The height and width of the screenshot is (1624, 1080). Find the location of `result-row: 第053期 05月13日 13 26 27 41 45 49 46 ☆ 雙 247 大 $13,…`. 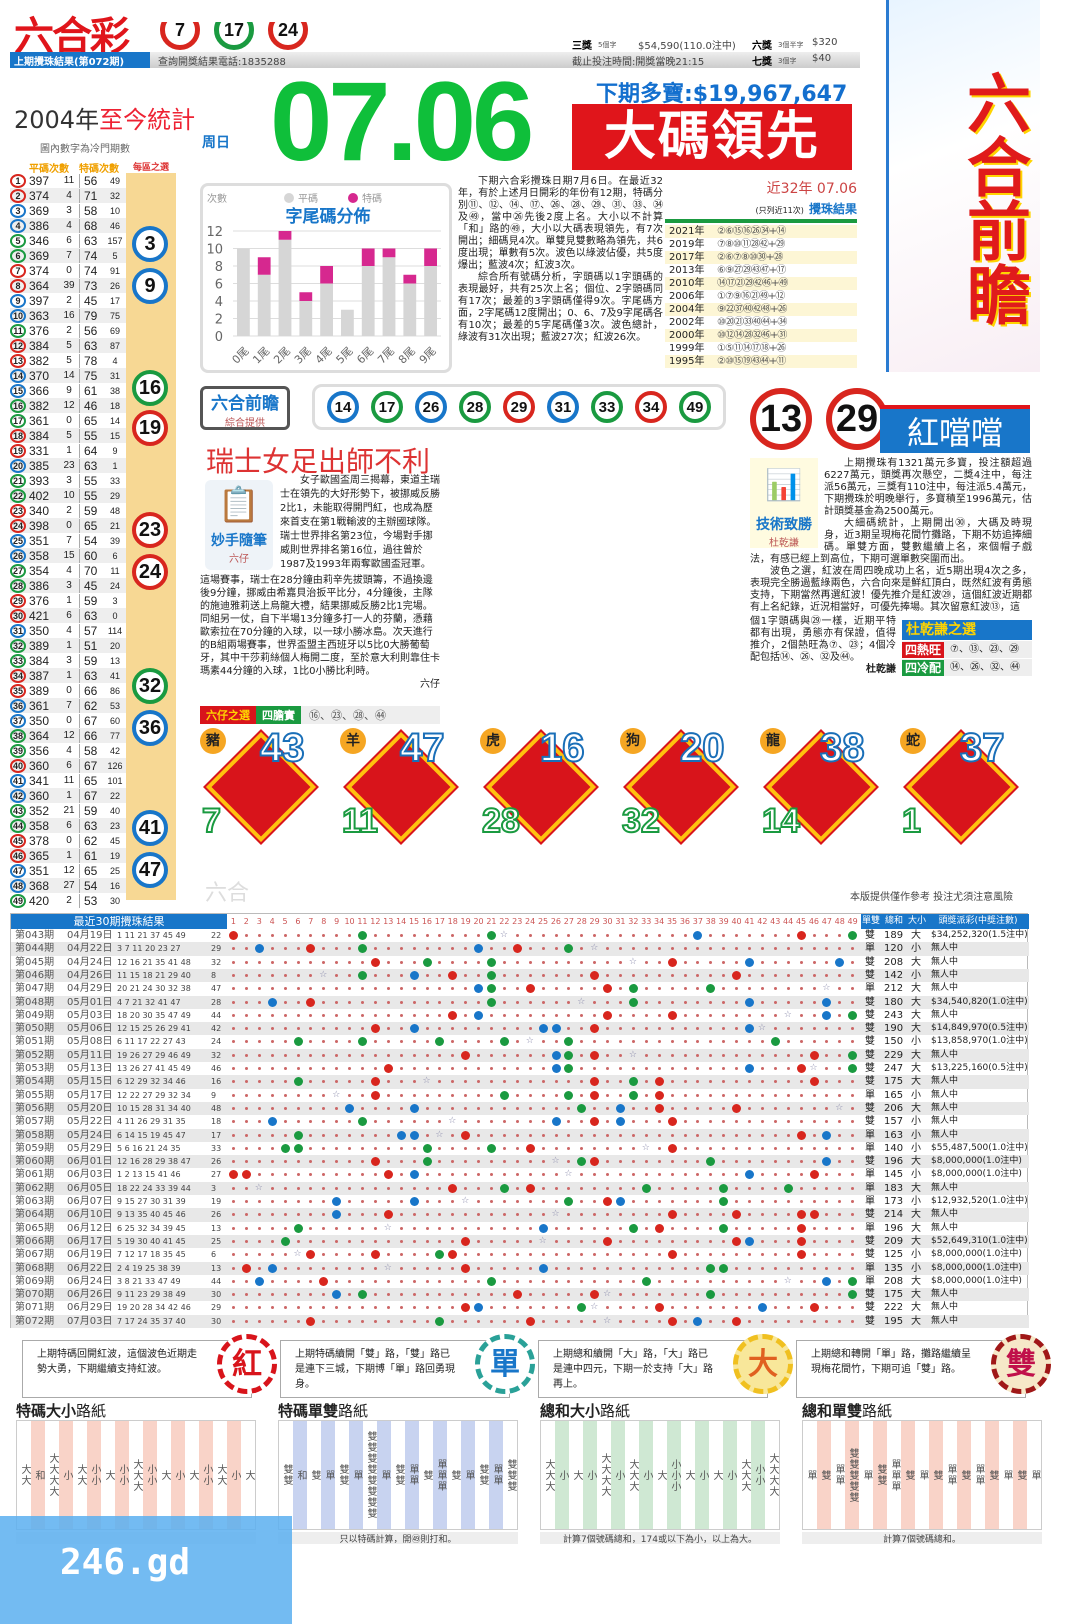

result-row: 第053期 05月13日 13 26 27 41 45 49 46 ☆ 雙 247 大 $13,… is located at coordinates (520, 1068).